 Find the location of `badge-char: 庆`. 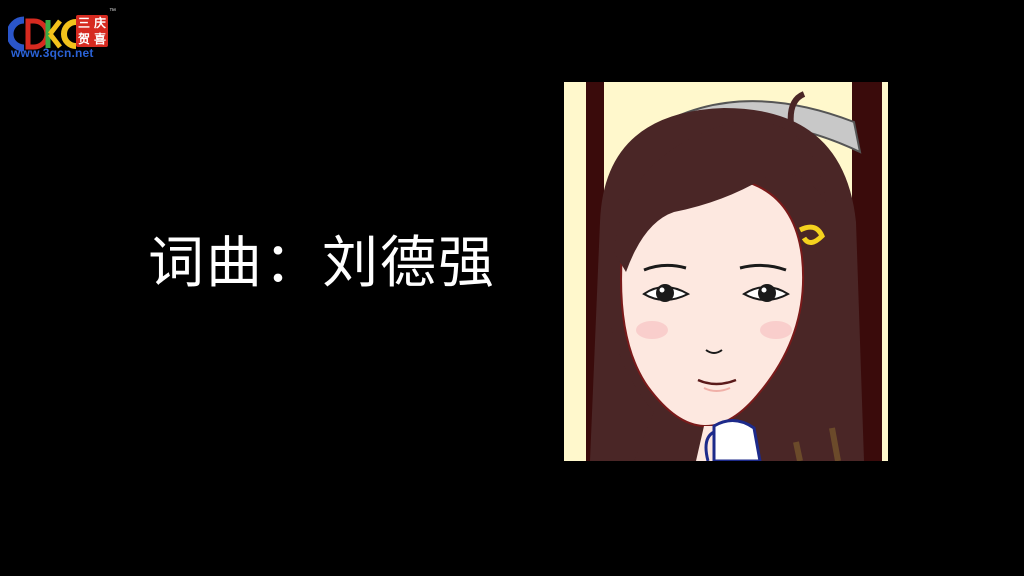

badge-char: 庆 is located at coordinates (99, 23).